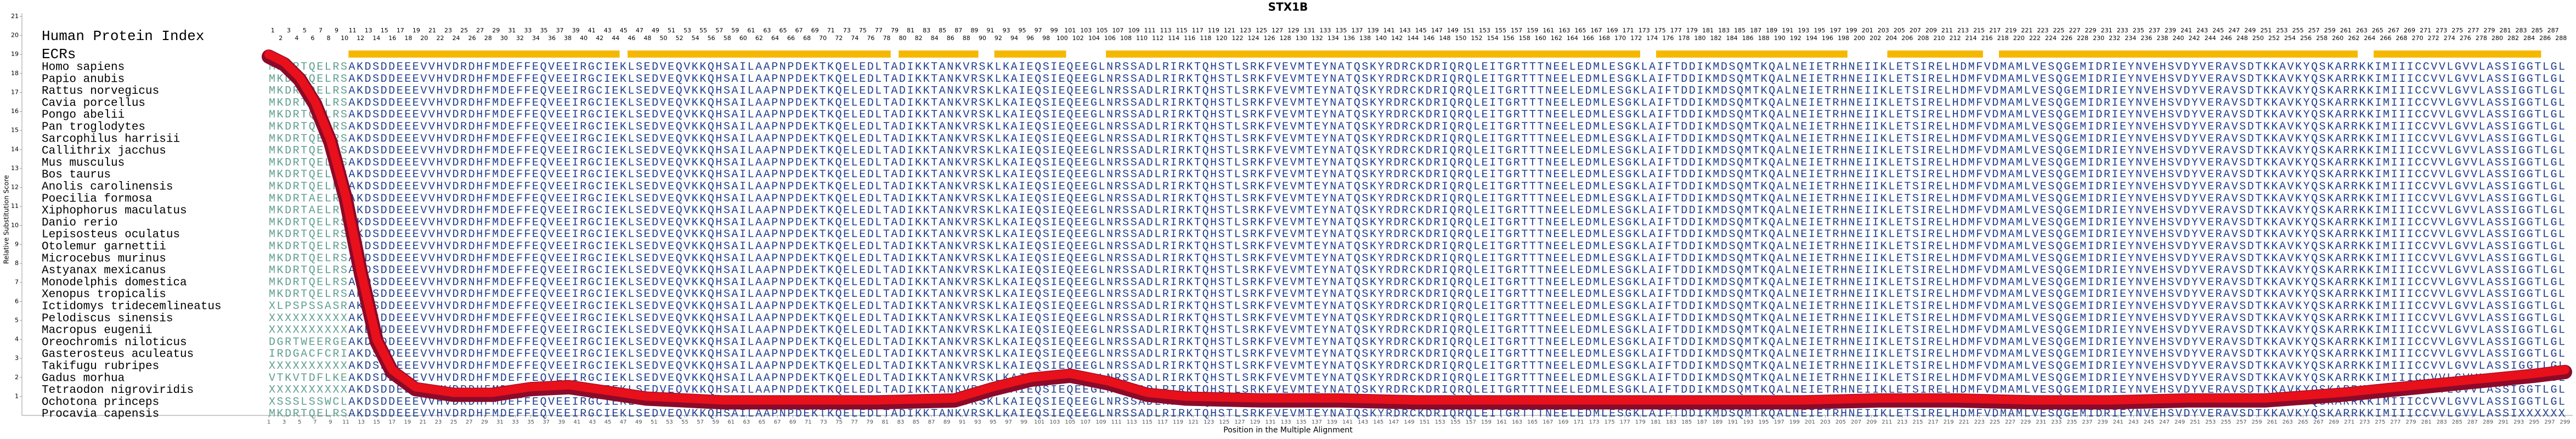 The height and width of the screenshot is (439, 2576). Describe the element at coordinates (1286, 422) in the screenshot. I see `x-tick-label: 133` at that location.